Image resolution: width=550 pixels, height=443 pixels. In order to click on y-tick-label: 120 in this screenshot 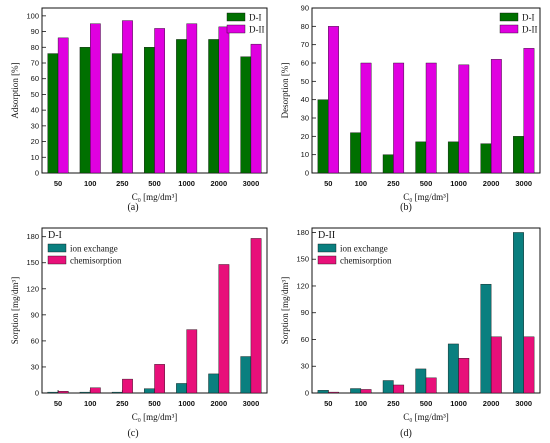, I will do `click(32, 288)`.